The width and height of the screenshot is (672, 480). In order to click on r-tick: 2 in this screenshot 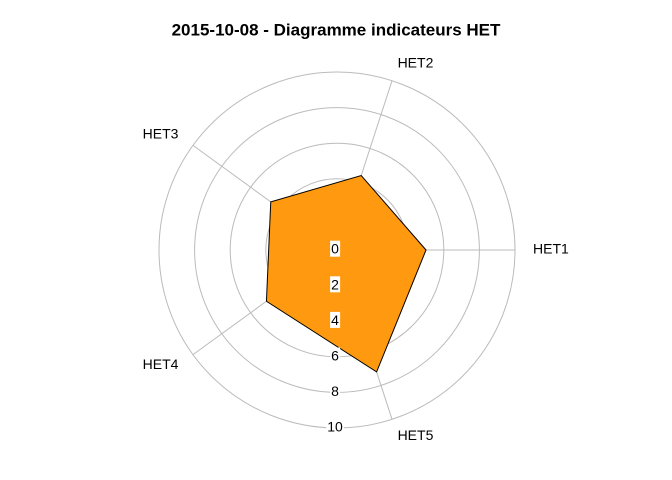, I will do `click(335, 284)`.